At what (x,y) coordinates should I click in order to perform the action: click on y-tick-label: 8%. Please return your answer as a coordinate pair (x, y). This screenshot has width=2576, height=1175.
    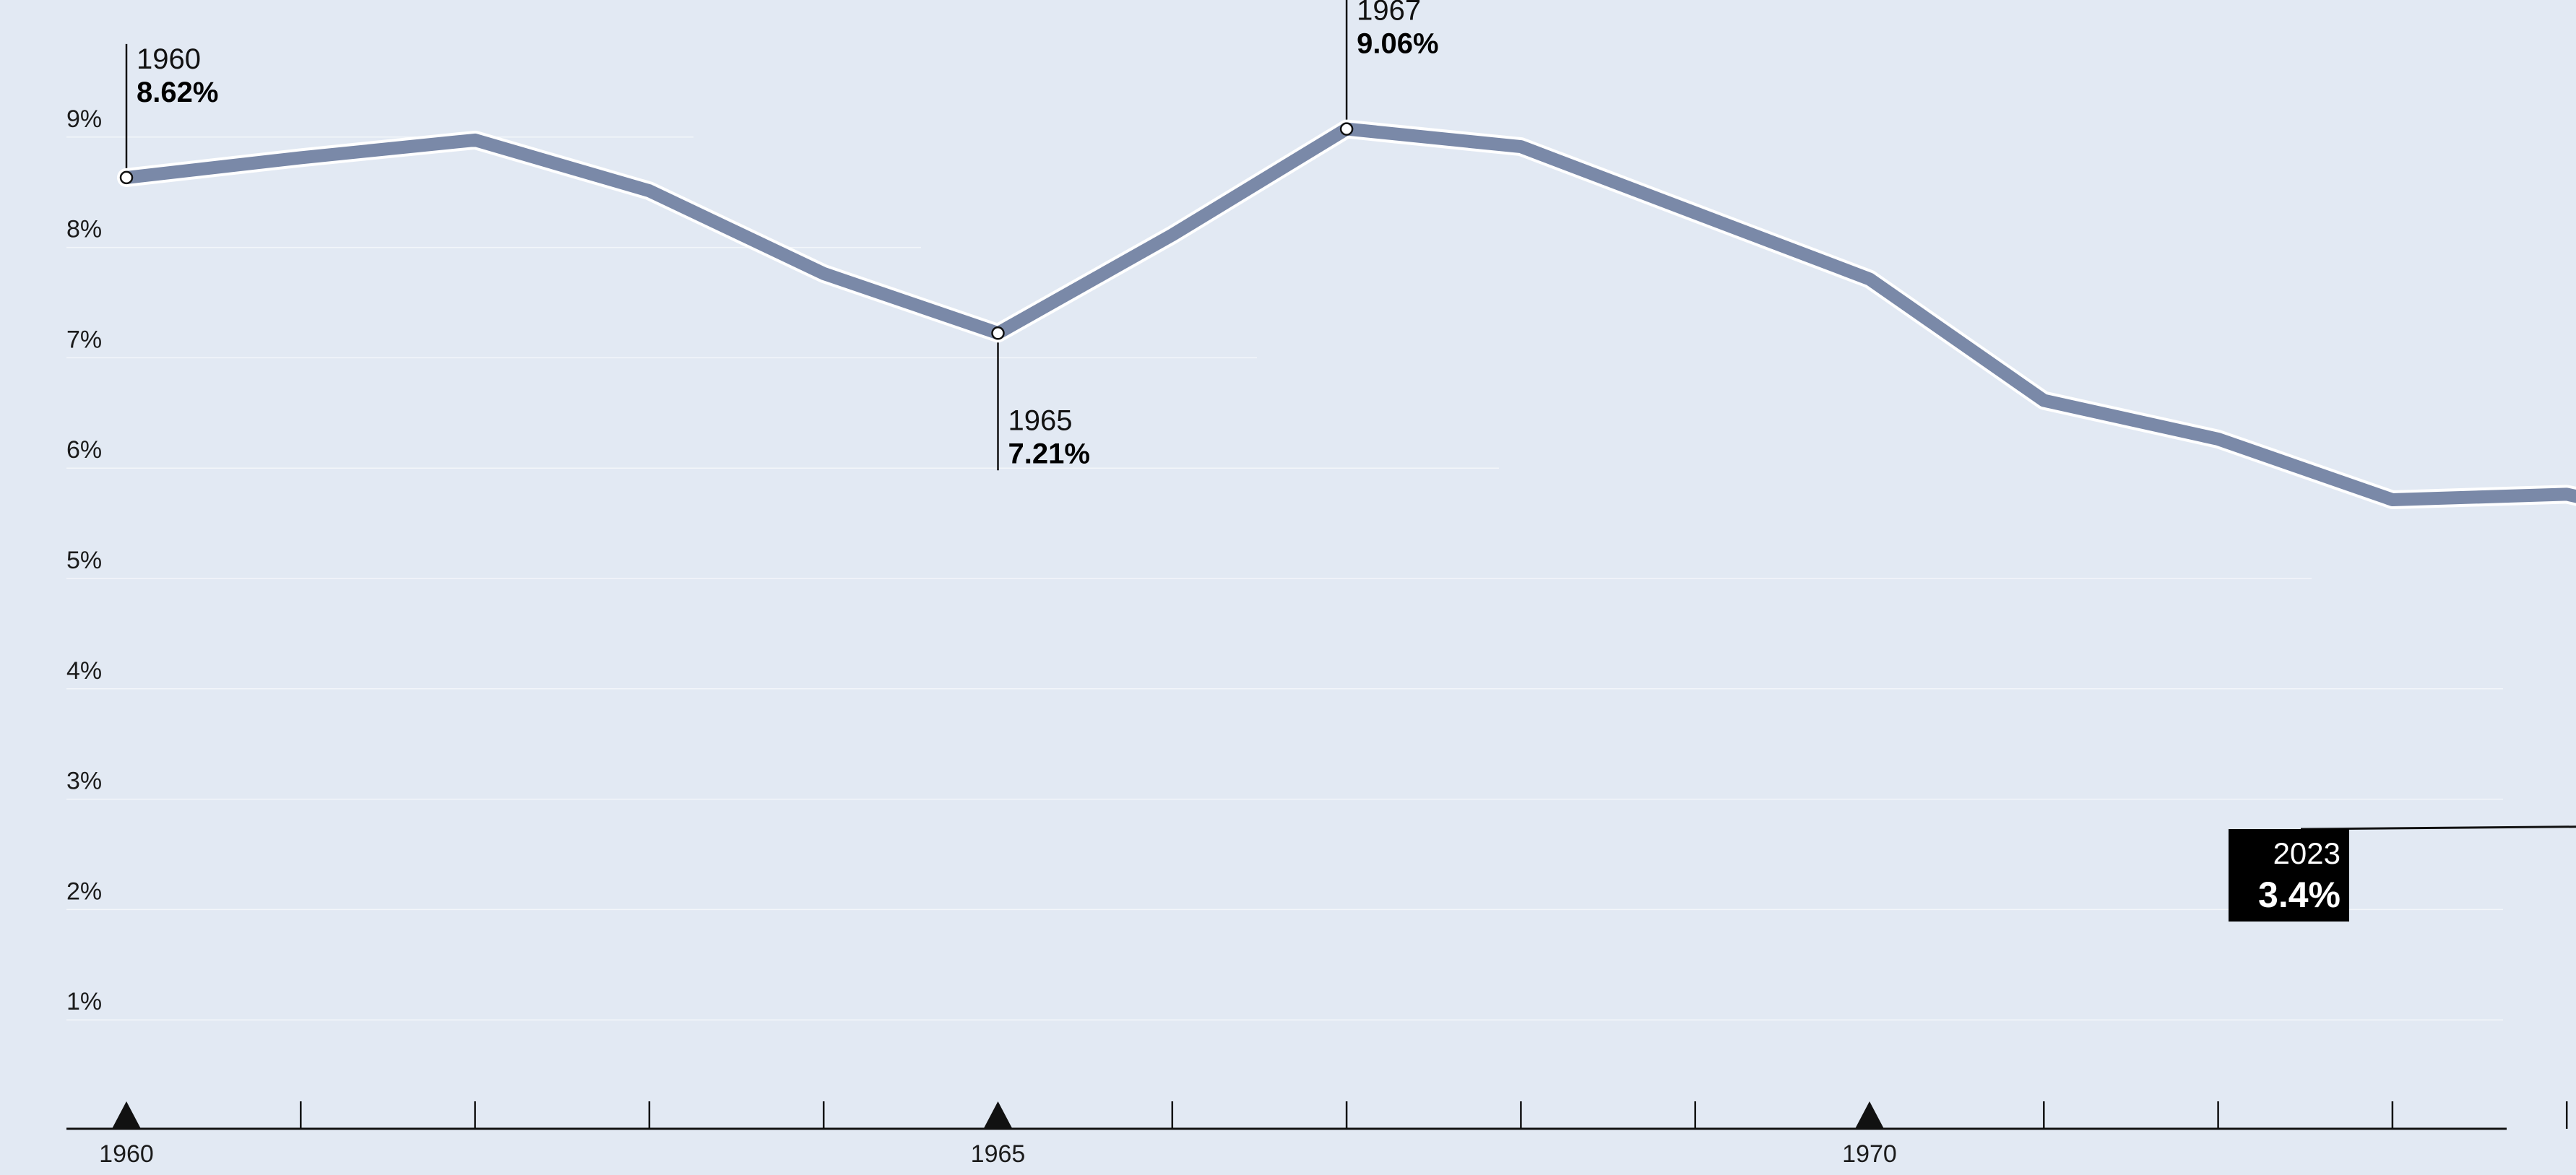
    Looking at the image, I should click on (84, 229).